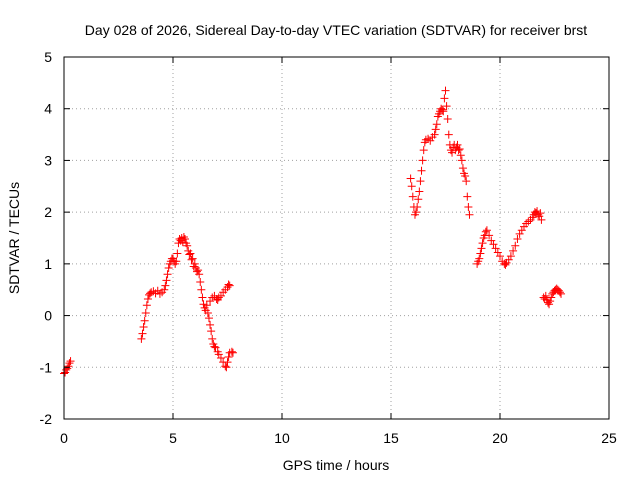 This screenshot has height=480, width=640. What do you see at coordinates (48, 264) in the screenshot?
I see `y-tick-label: 1` at bounding box center [48, 264].